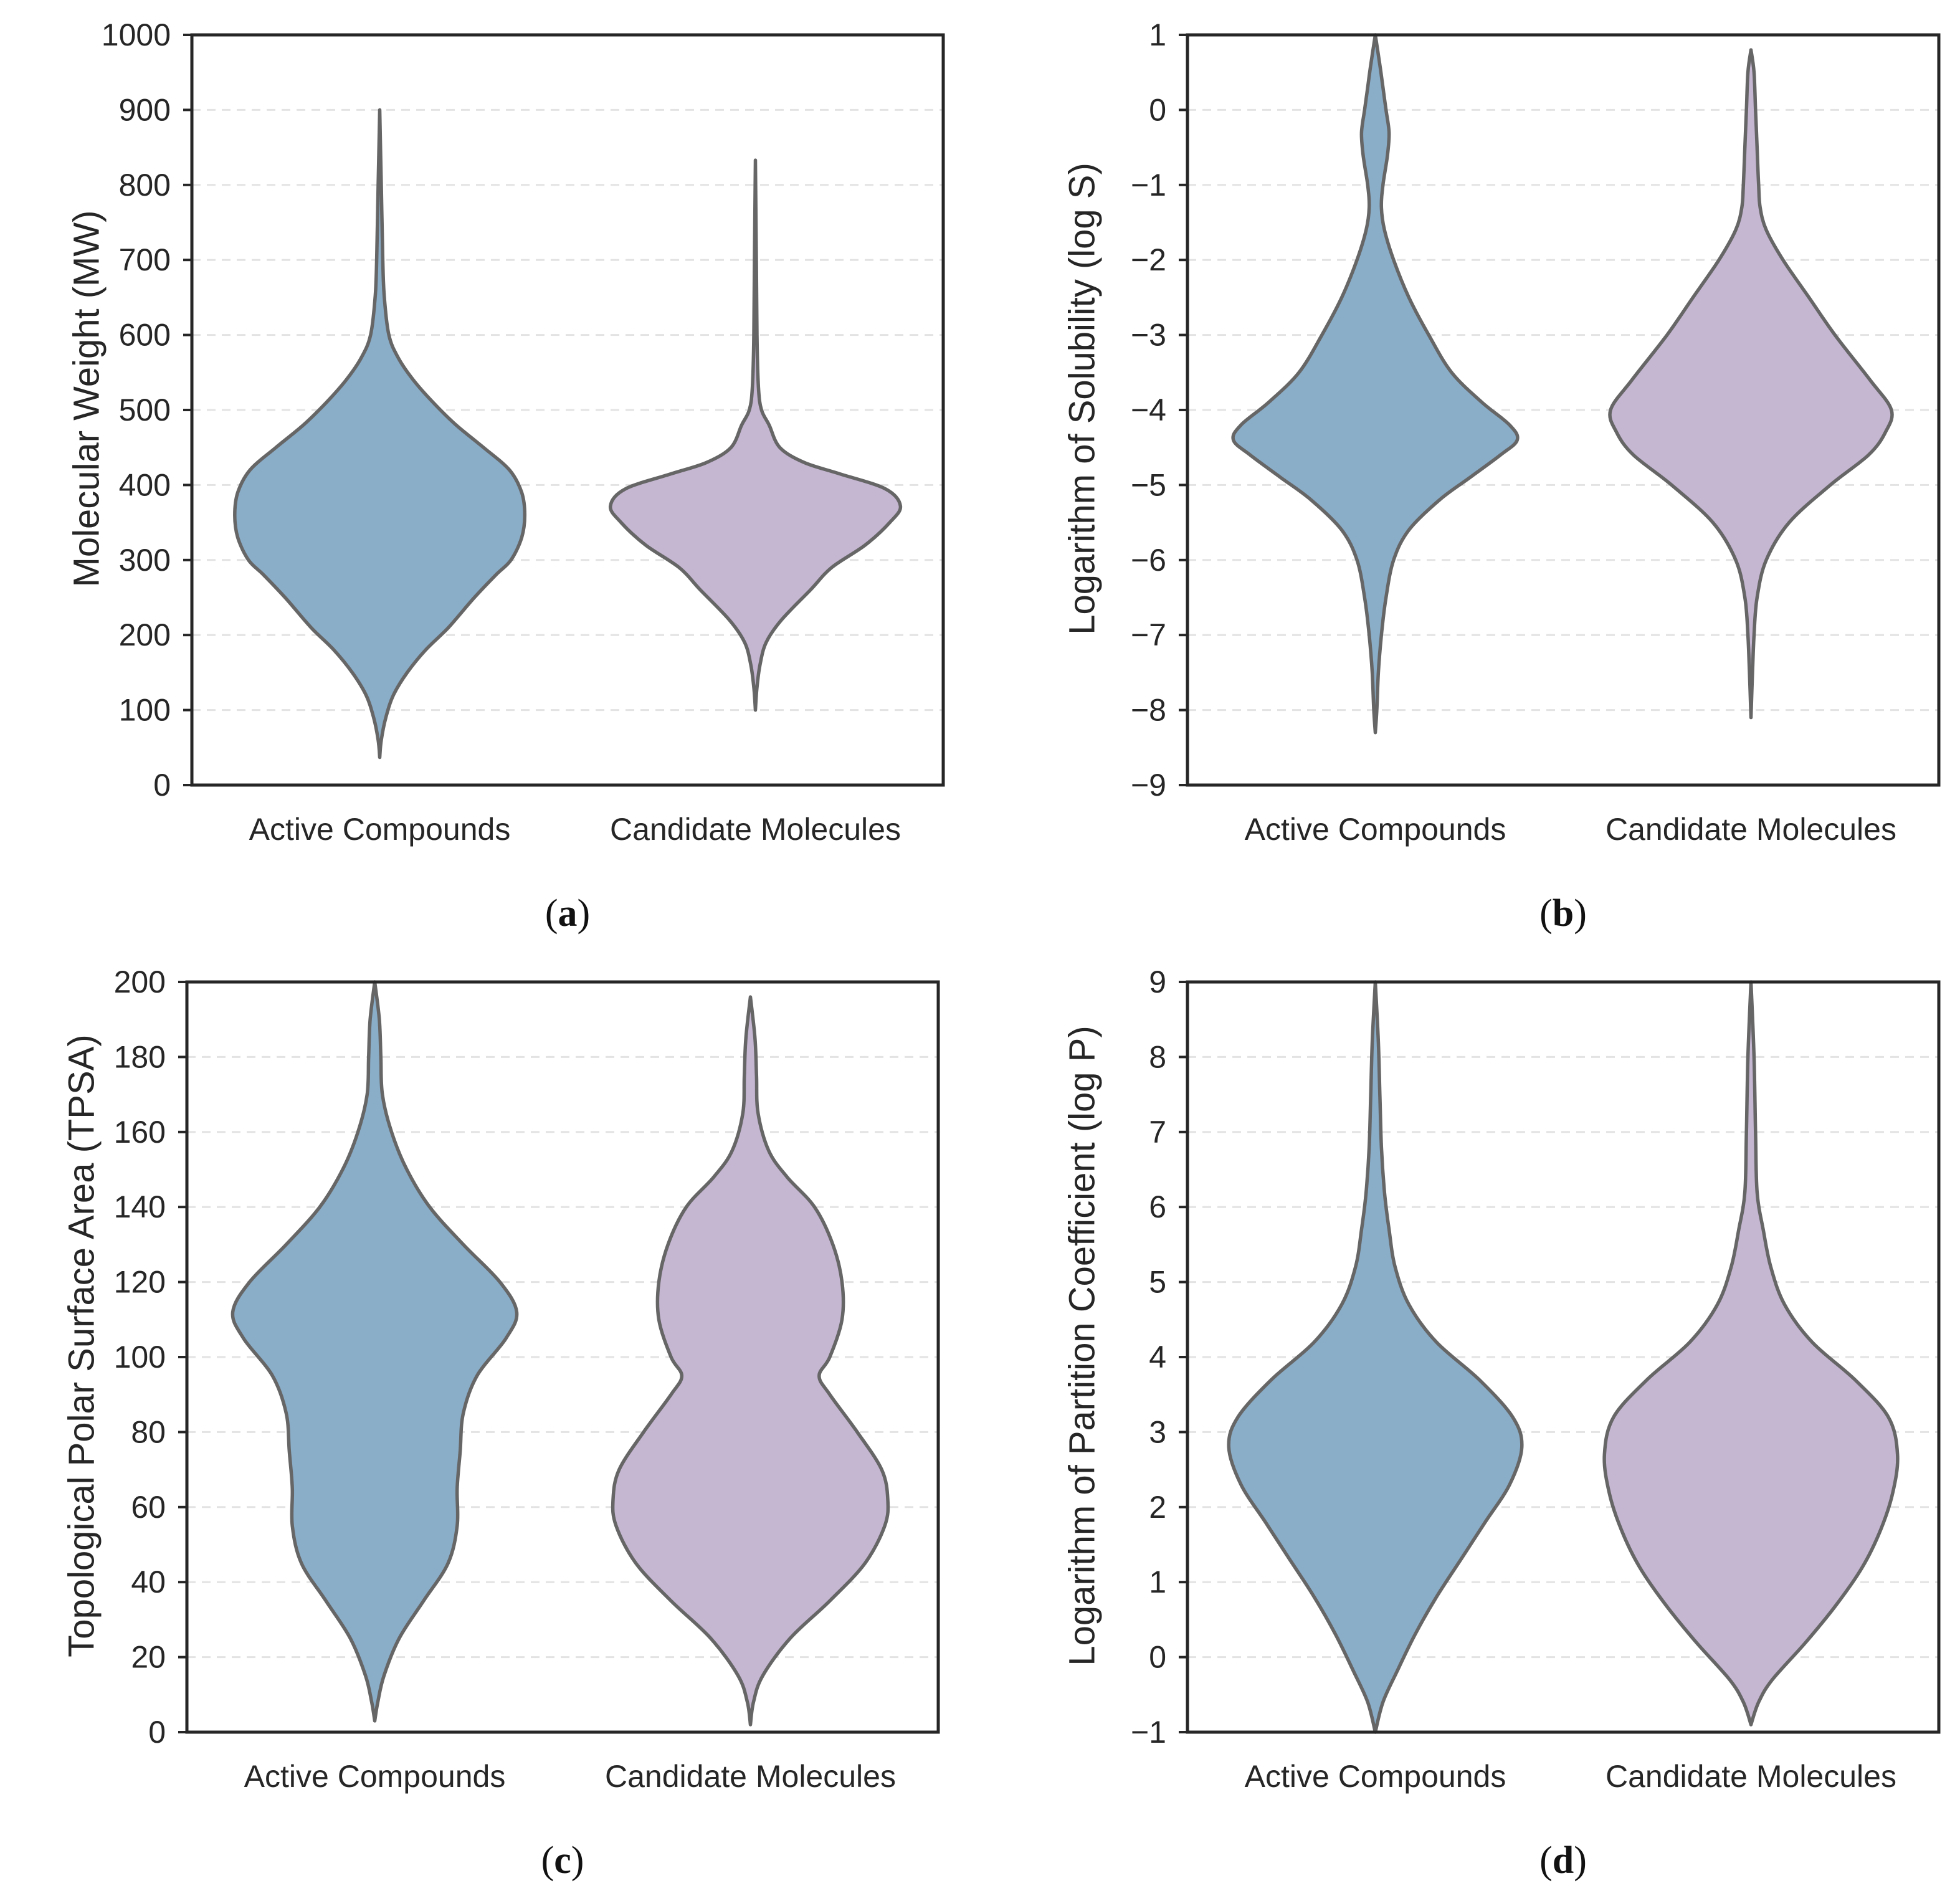 This screenshot has width=1960, height=1901. What do you see at coordinates (380, 434) in the screenshot?
I see `panel-a-violin-active` at bounding box center [380, 434].